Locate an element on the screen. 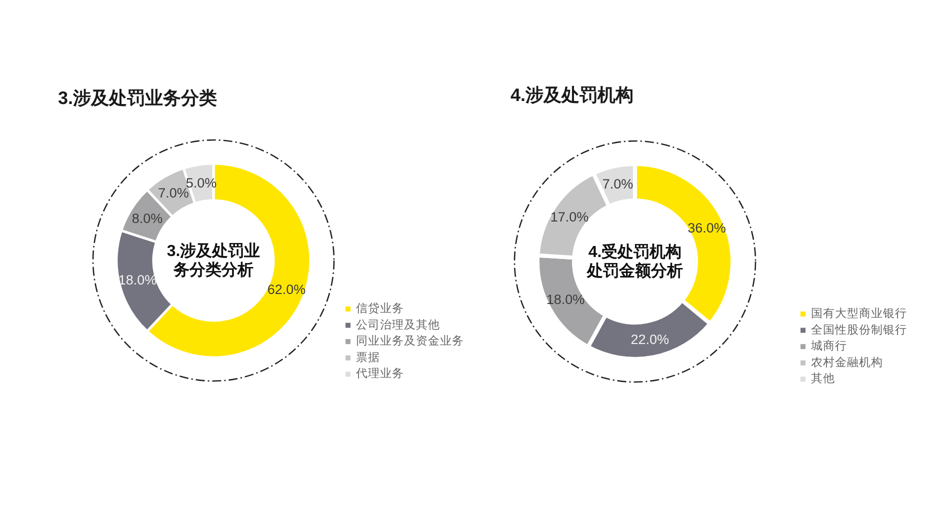  legend-label: 城商行 is located at coordinates (828, 345).